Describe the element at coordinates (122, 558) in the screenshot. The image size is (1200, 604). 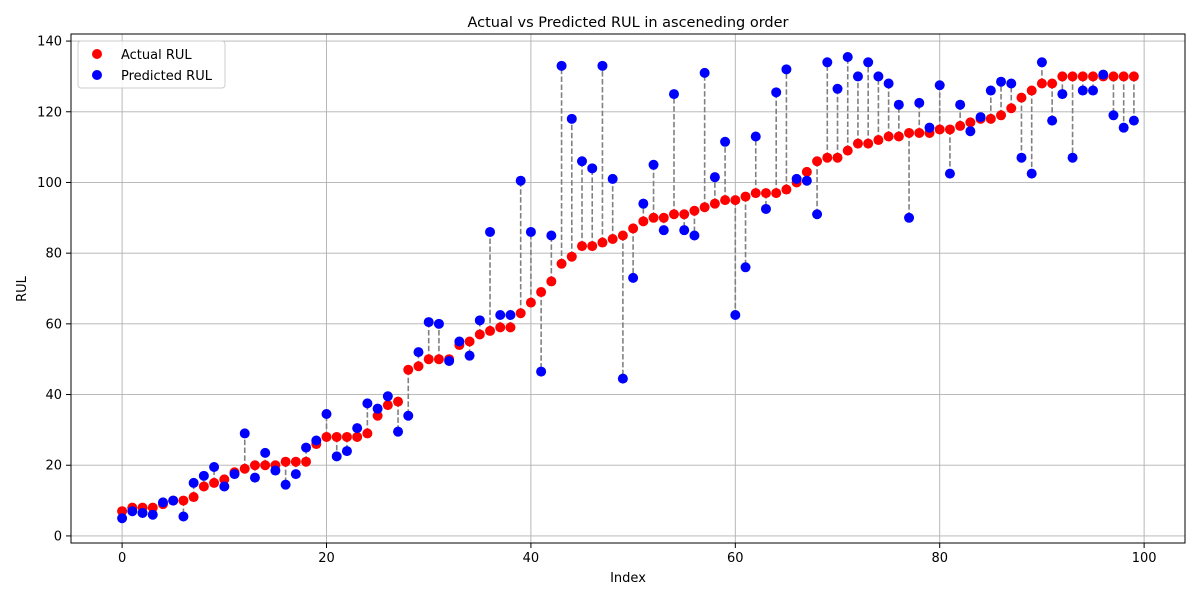
I see `x-tick-label: 0` at that location.